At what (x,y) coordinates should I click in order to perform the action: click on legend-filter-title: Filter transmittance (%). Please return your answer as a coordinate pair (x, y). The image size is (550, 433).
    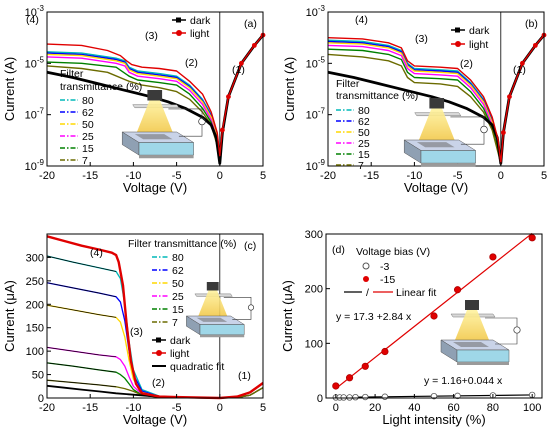
    Looking at the image, I should click on (182, 244).